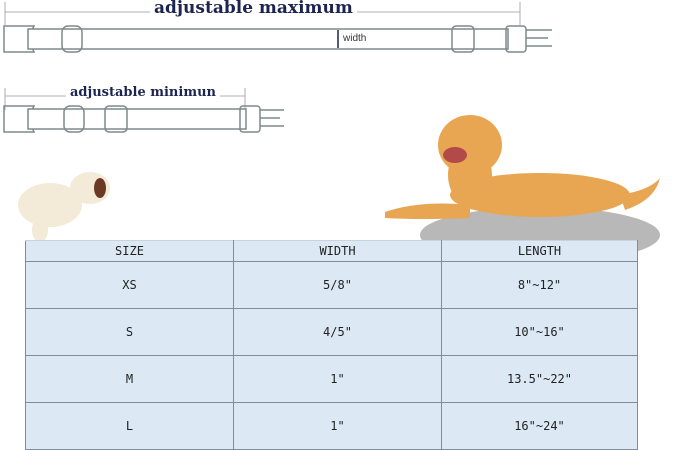  I want to click on cell-width: 4/5", so click(337, 332).